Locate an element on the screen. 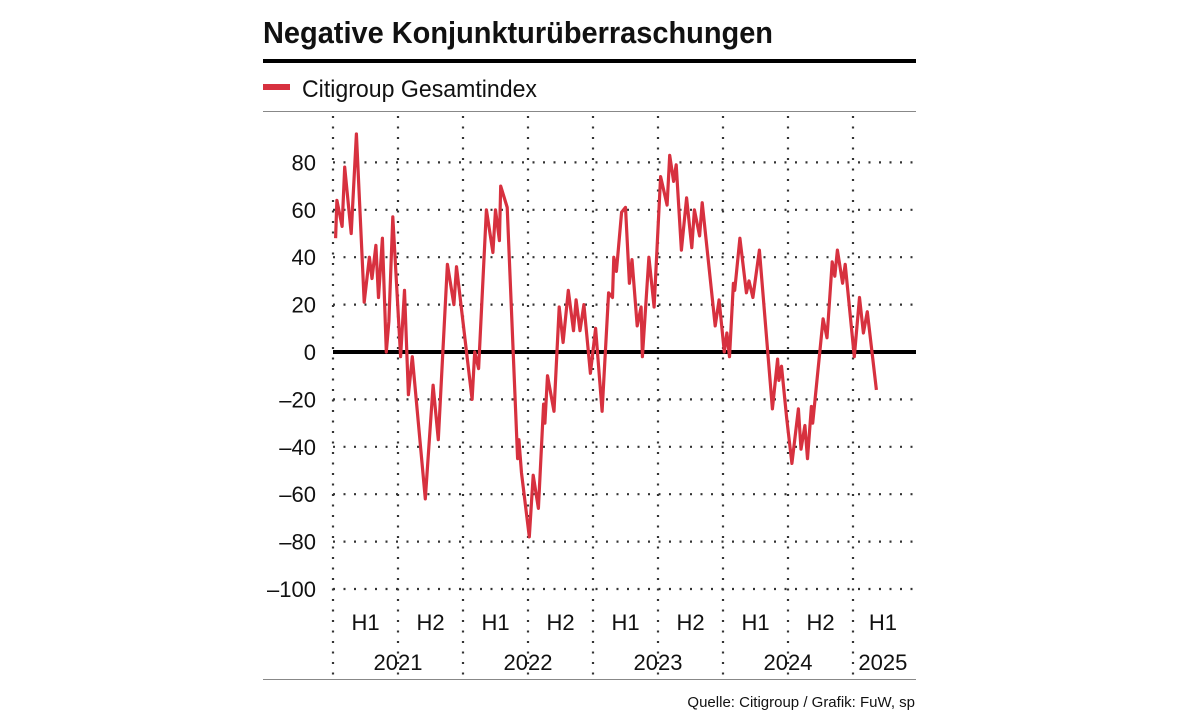  x-tick-year: 2021 is located at coordinates (398, 662).